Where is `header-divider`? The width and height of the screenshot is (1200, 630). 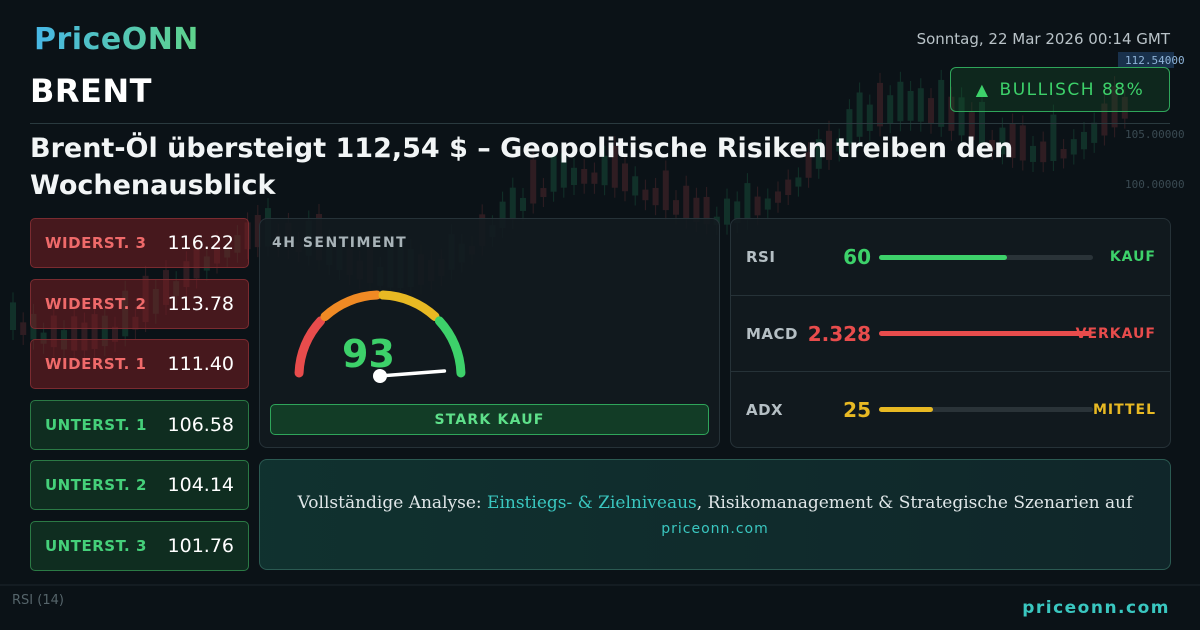
header-divider is located at coordinates (600, 123).